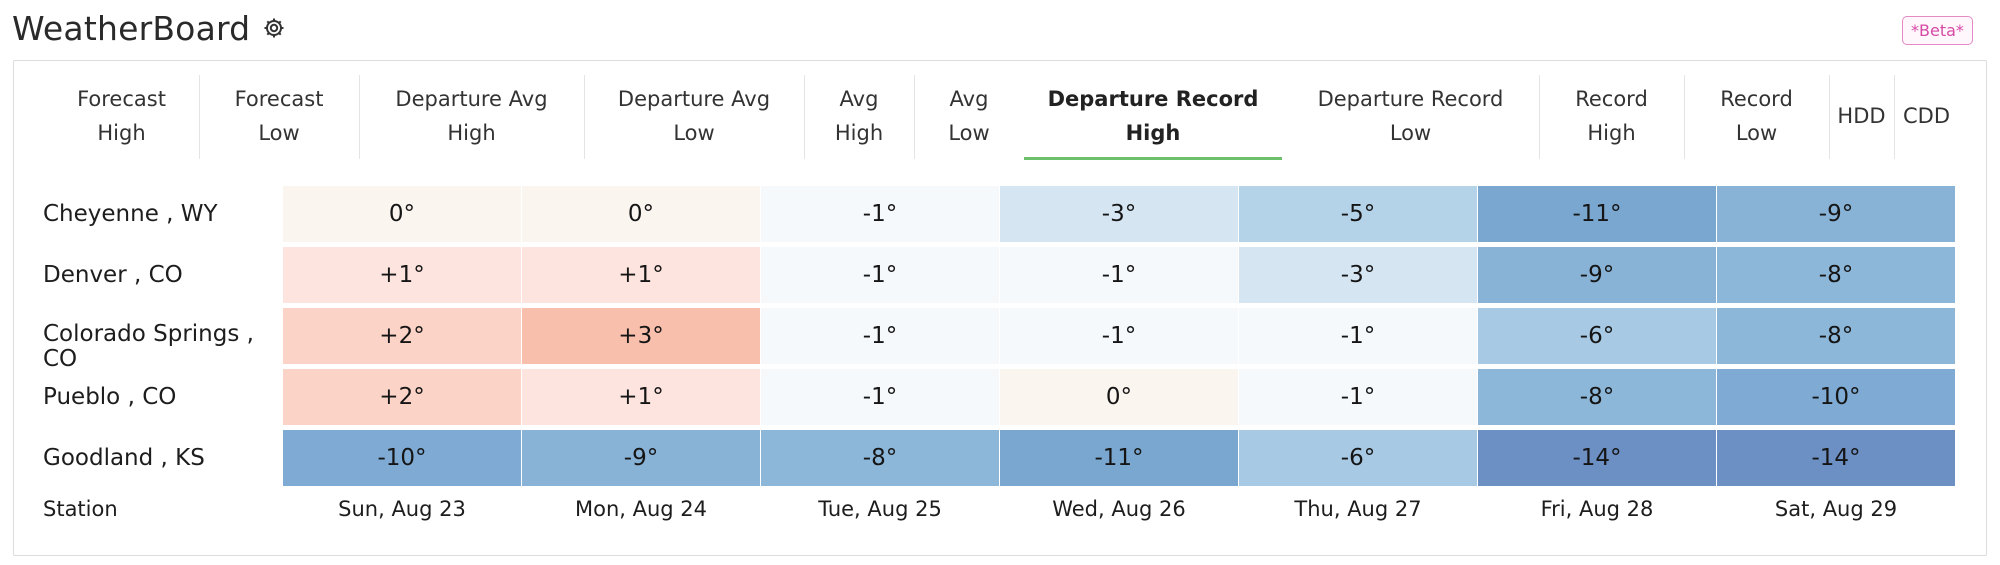 The width and height of the screenshot is (2000, 565). What do you see at coordinates (148, 346) in the screenshot?
I see `station-name: Colorado Springs , CO` at bounding box center [148, 346].